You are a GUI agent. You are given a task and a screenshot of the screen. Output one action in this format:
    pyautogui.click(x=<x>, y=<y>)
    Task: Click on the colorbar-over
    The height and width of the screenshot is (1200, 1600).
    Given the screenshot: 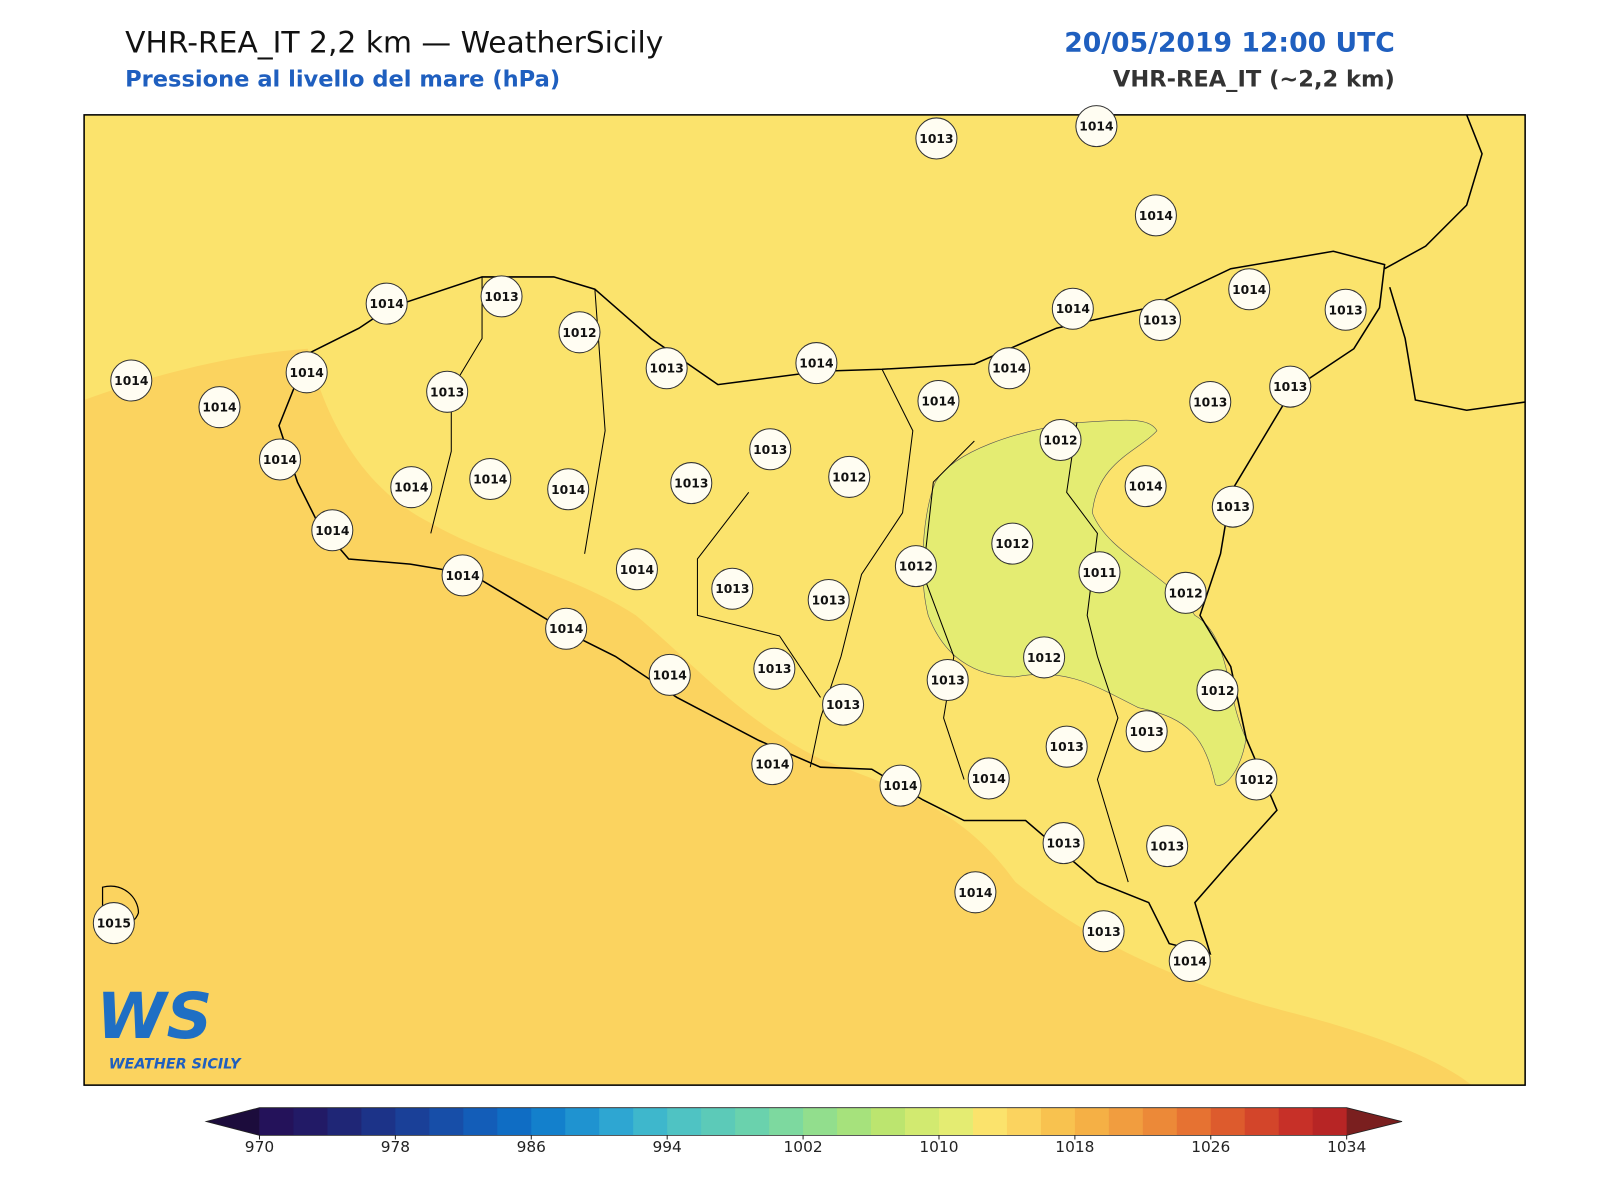 What is the action you would take?
    pyautogui.click(x=1374, y=1121)
    